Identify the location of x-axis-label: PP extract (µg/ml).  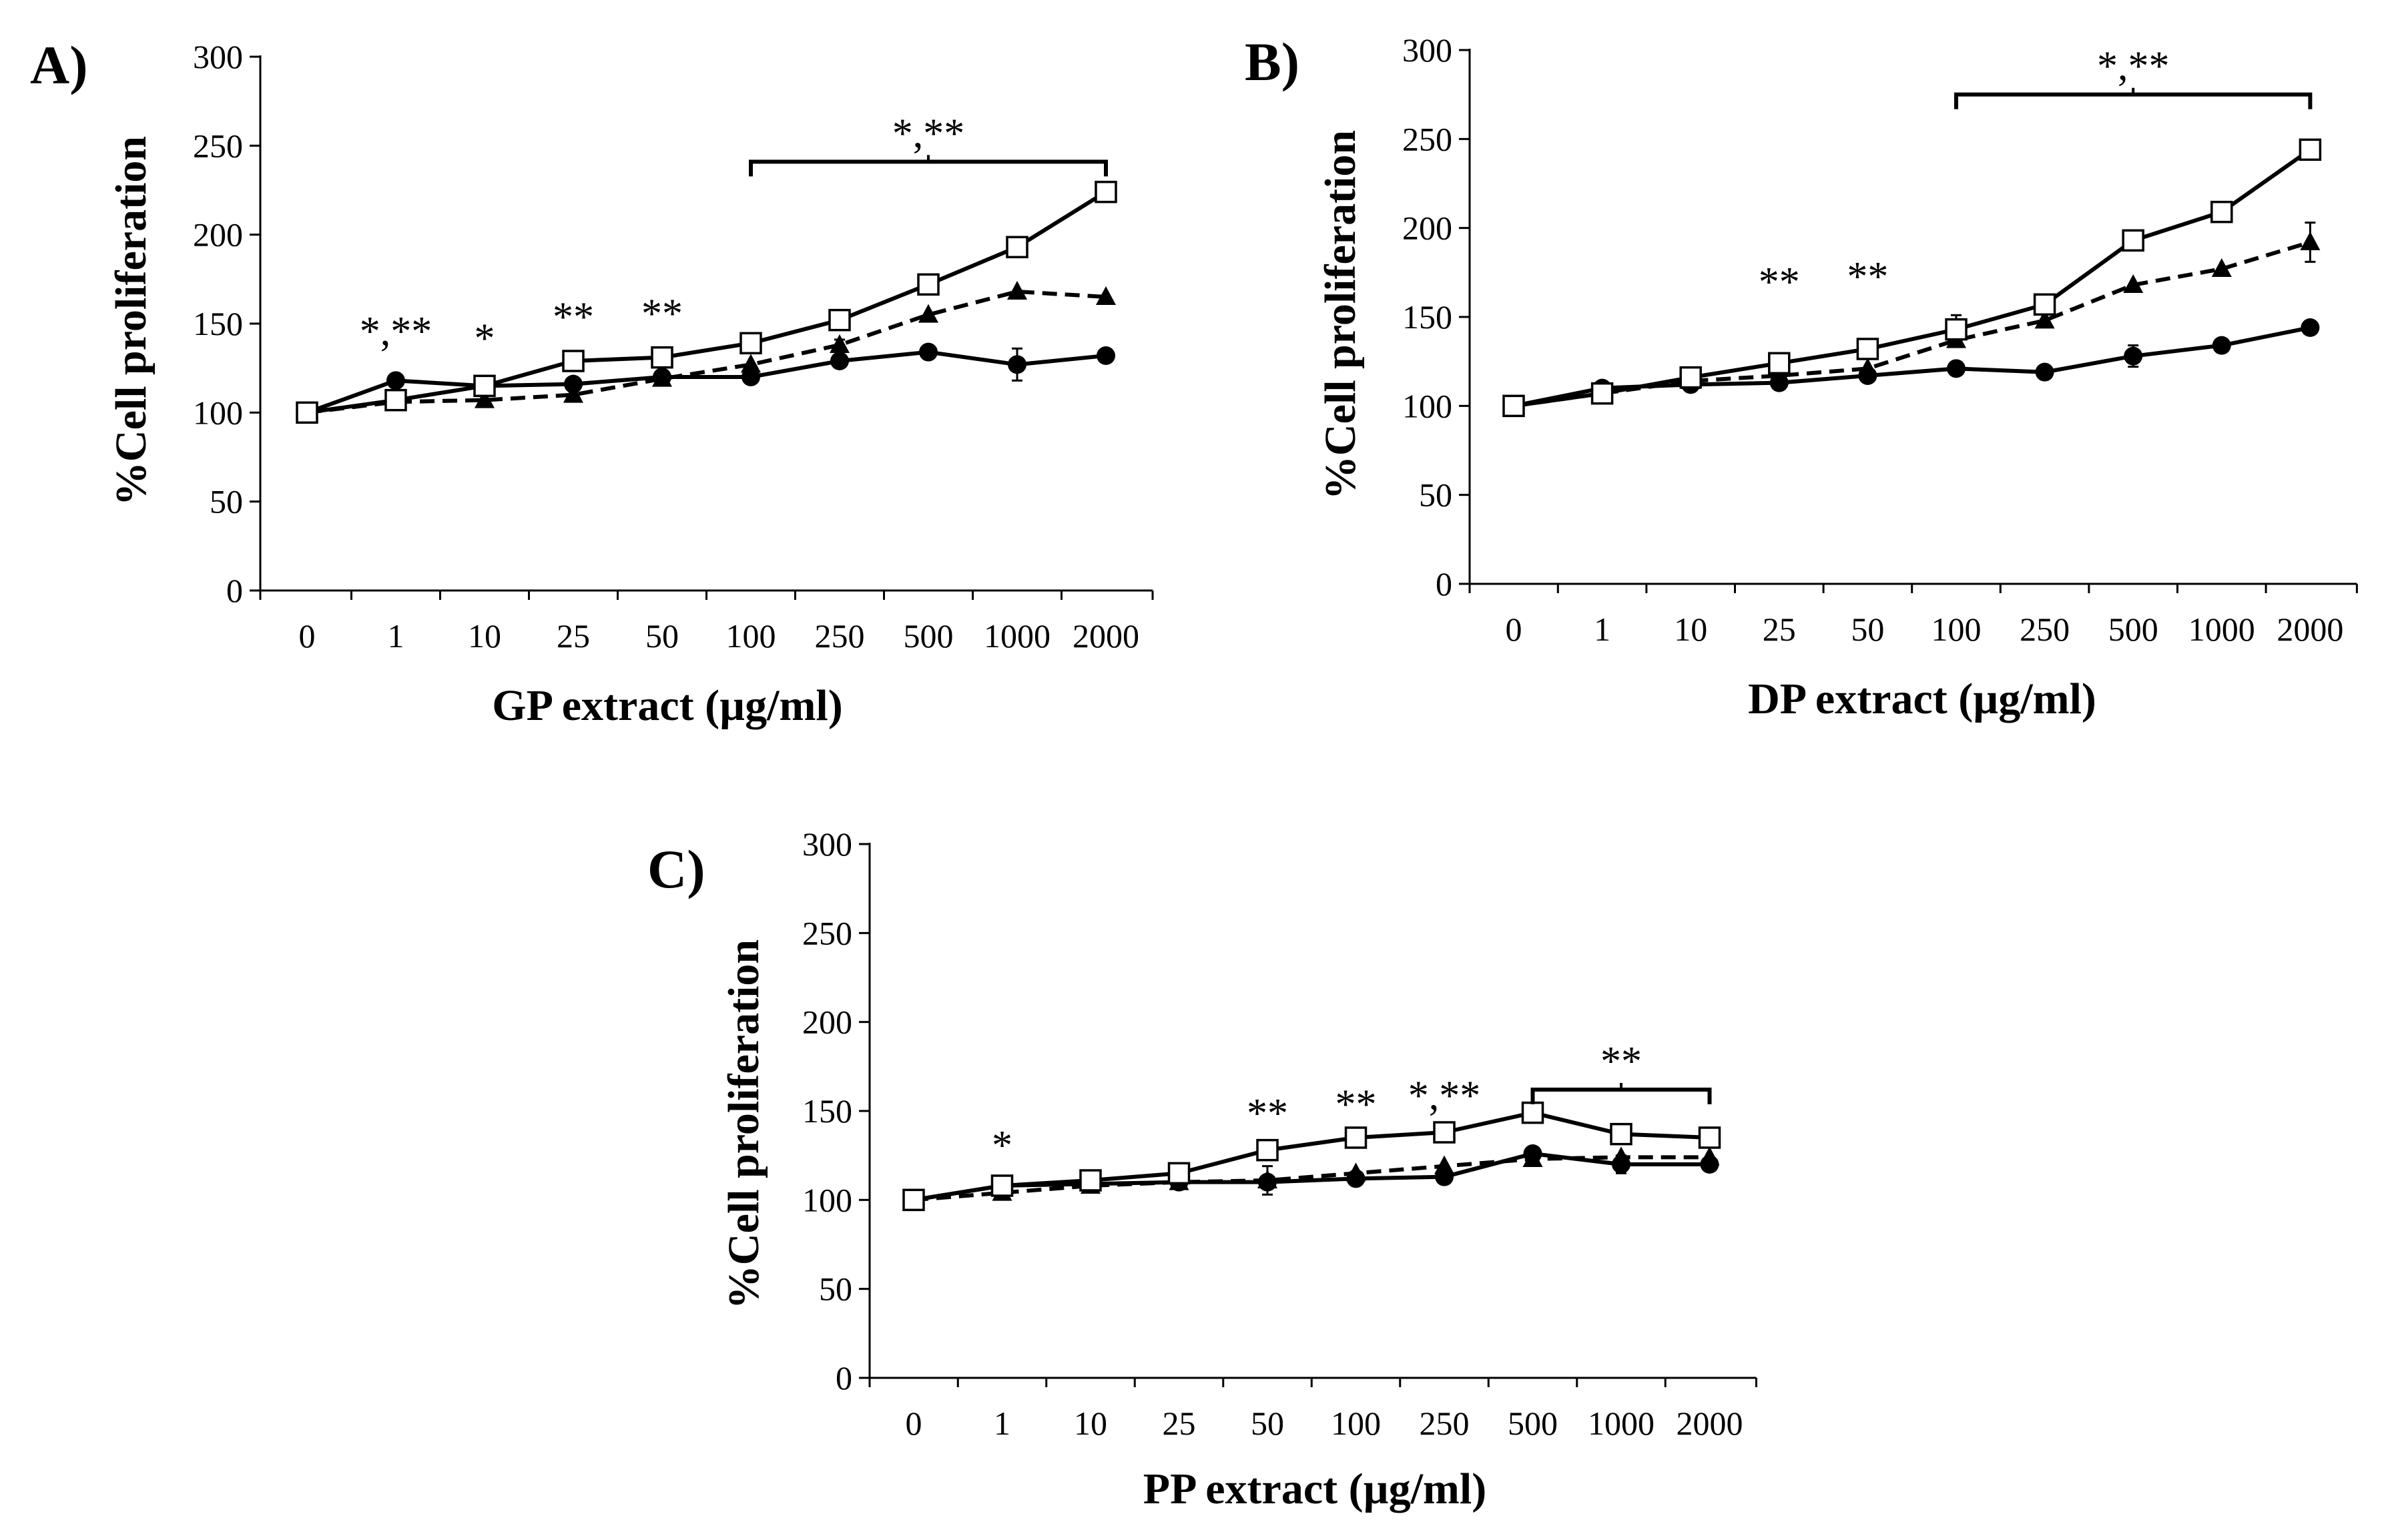
(1314, 1489).